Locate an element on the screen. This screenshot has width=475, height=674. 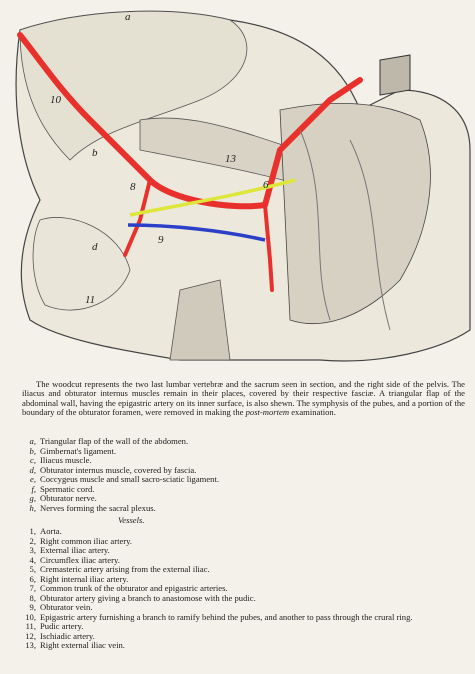
list-item: g, Obturator nerve. is located at coordinates (242, 498).